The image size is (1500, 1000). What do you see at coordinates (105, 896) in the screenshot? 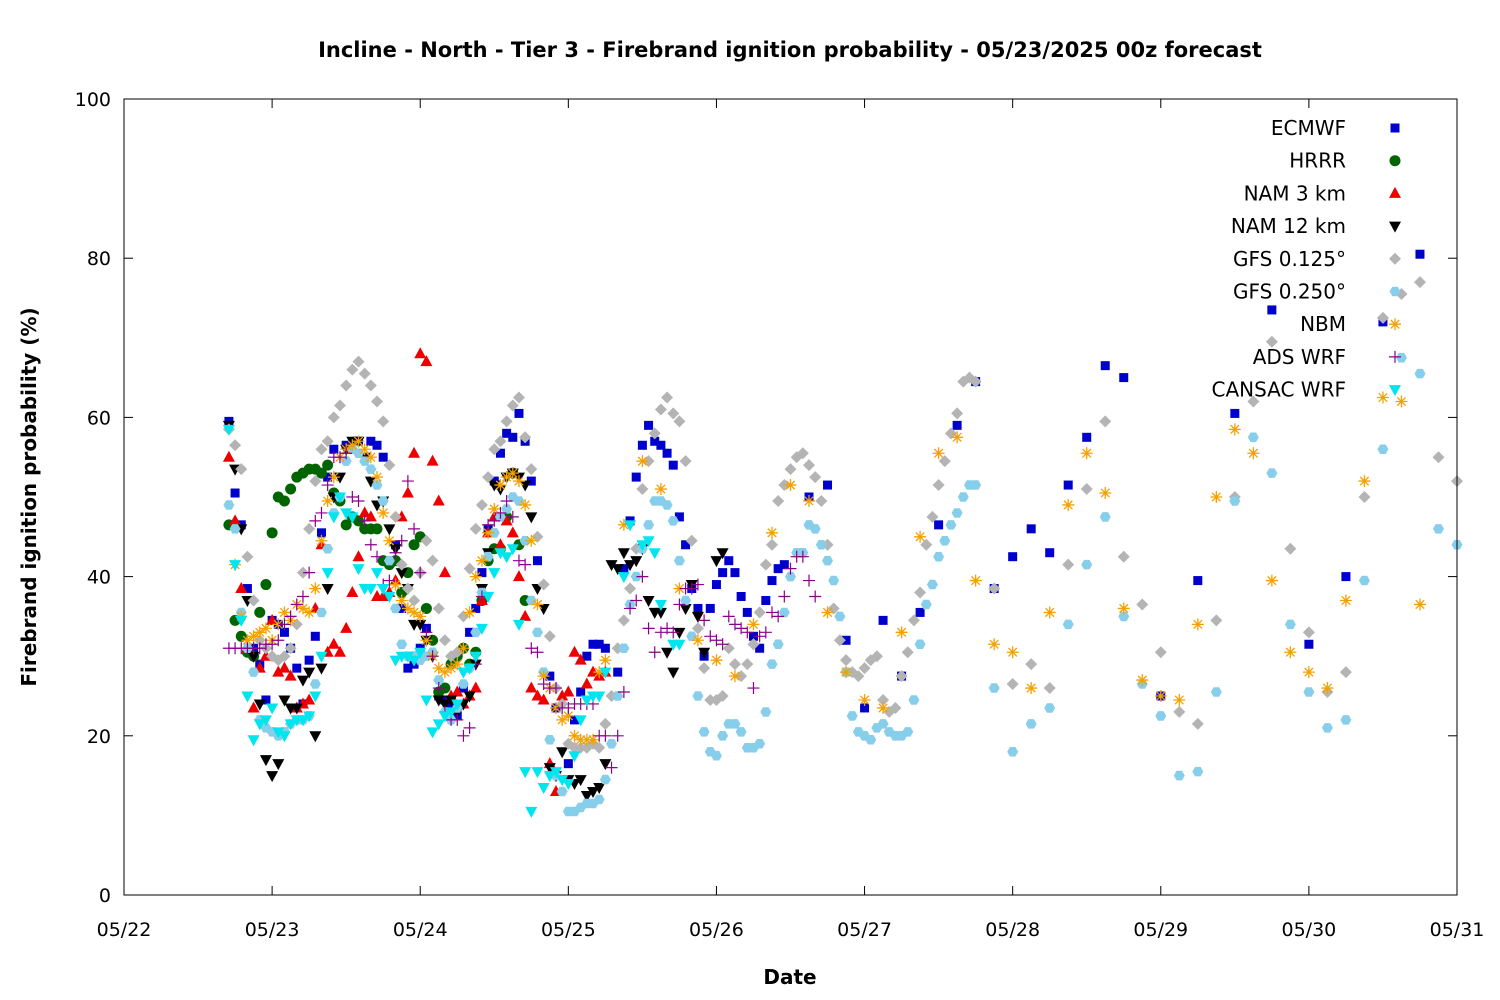
I see `y-tick-label: 0` at bounding box center [105, 896].